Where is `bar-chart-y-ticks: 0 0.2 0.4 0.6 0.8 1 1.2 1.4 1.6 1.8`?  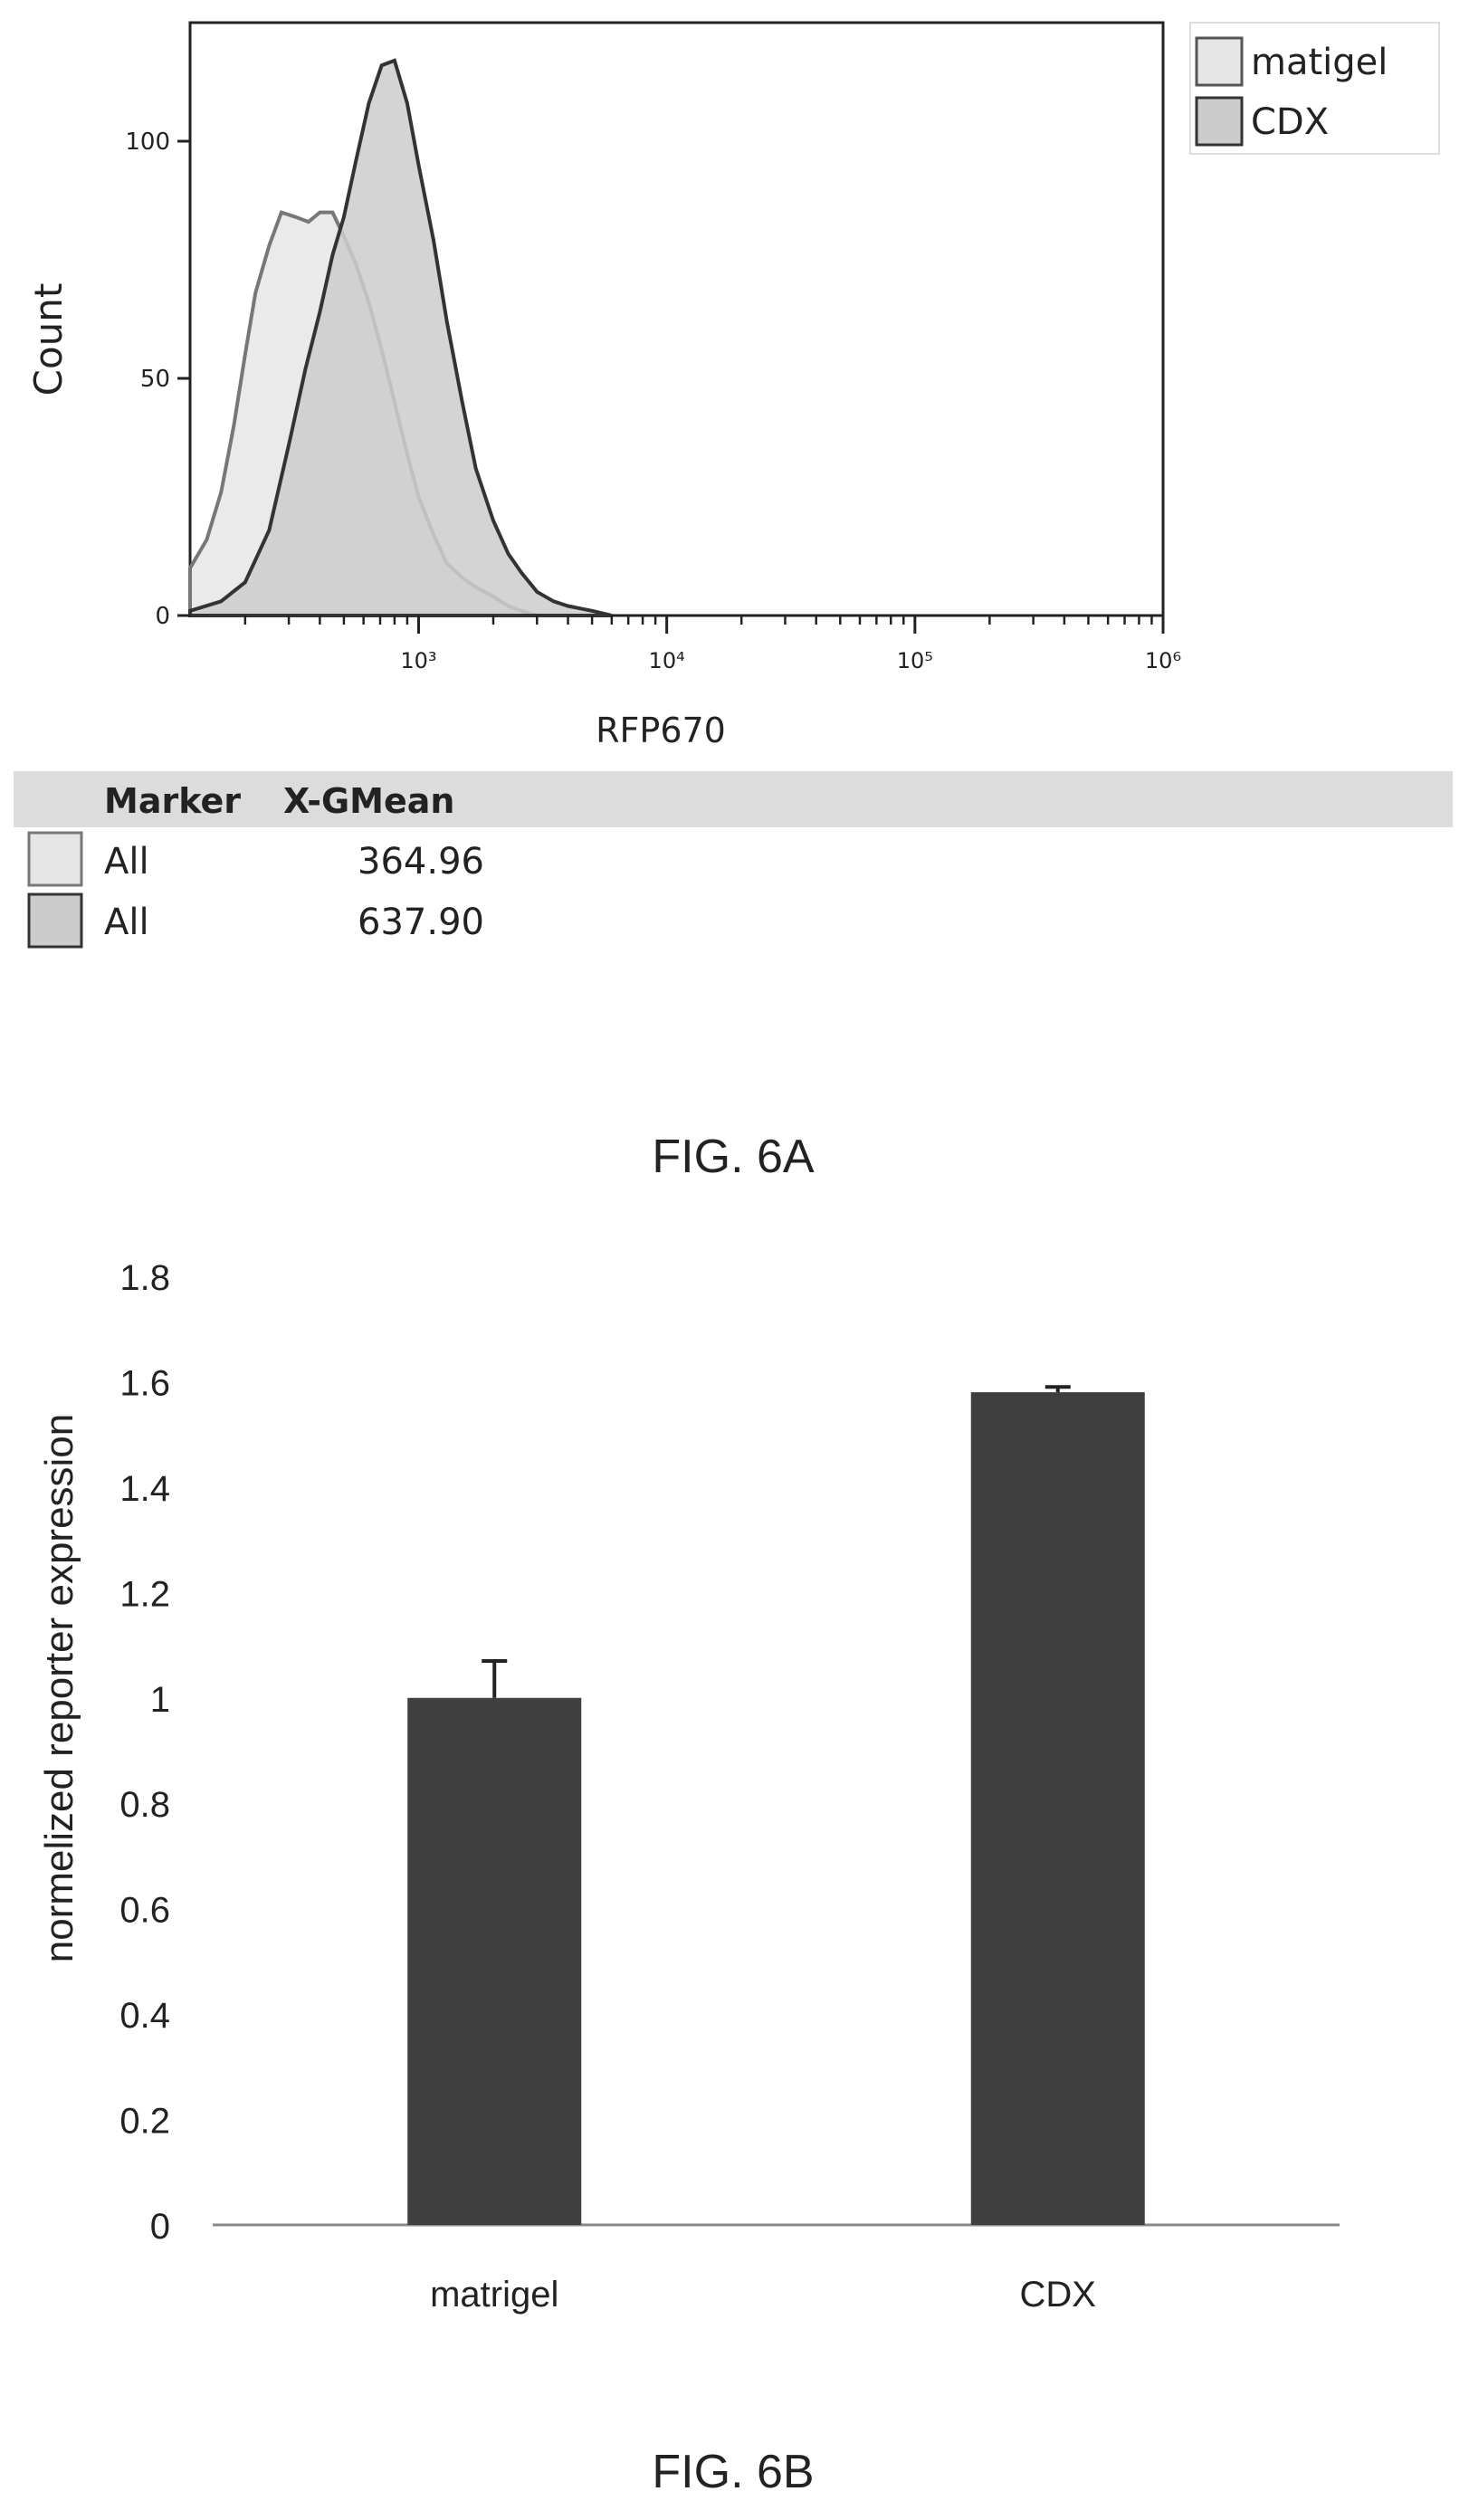
bar-chart-y-ticks: 0 0.2 0.4 0.6 0.8 1 1.2 1.4 1.6 1.8 is located at coordinates (144, 1753).